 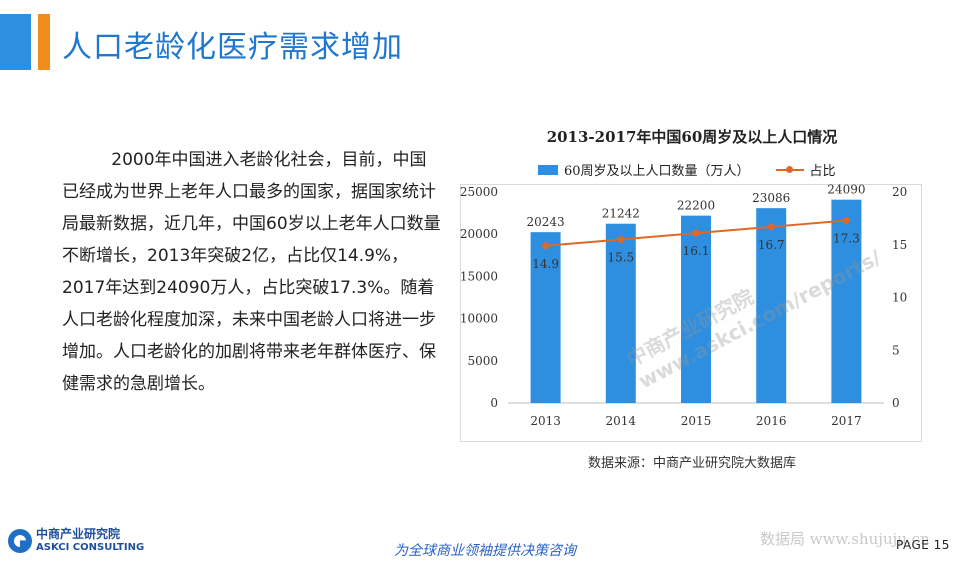 I want to click on bar-value-label: 20243, so click(x=546, y=222).